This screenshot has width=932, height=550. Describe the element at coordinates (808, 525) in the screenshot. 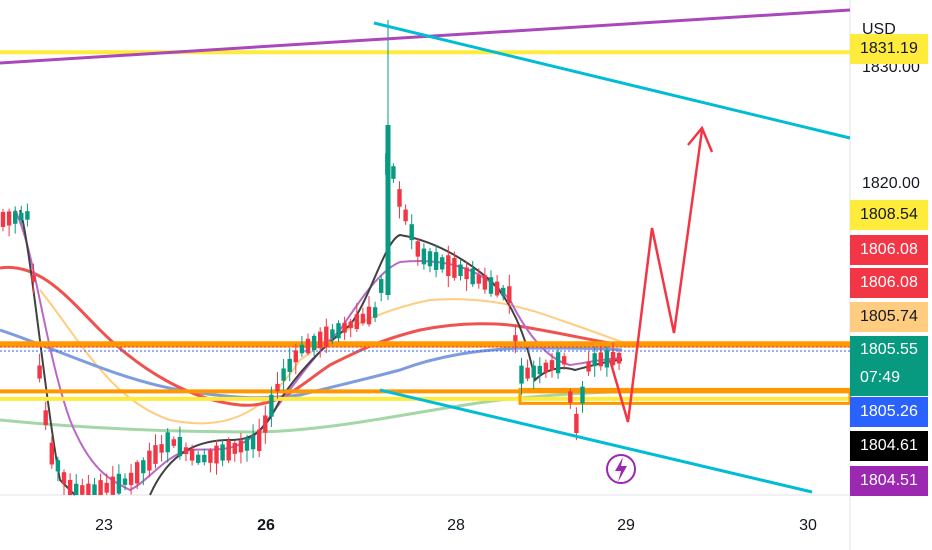

I see `x-tick-label: 30` at that location.